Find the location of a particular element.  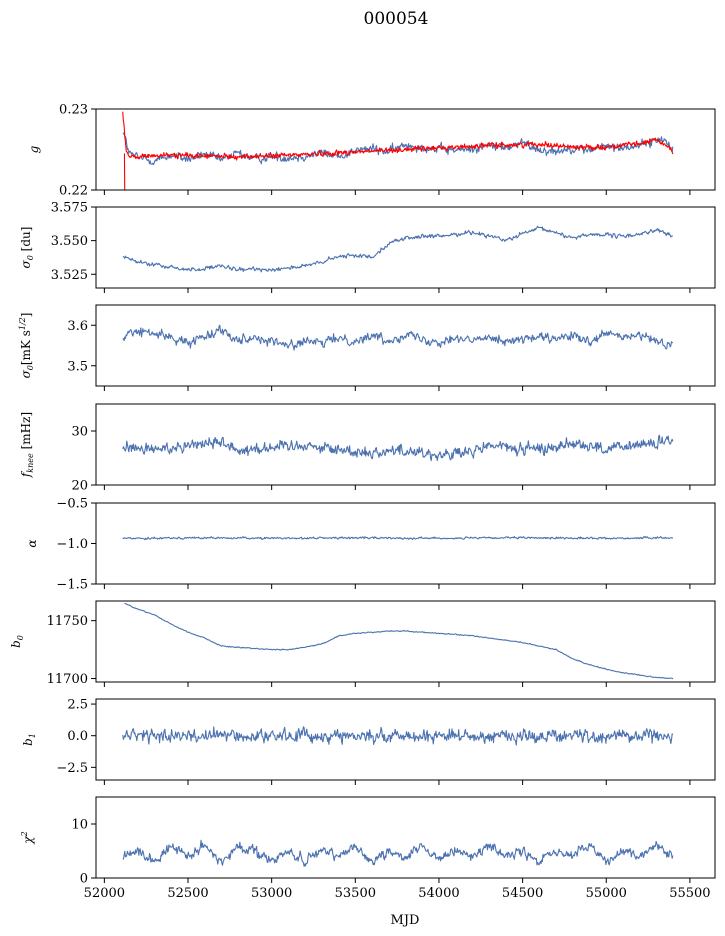

y-tick-label-5-1: 11750 is located at coordinates (67, 621).